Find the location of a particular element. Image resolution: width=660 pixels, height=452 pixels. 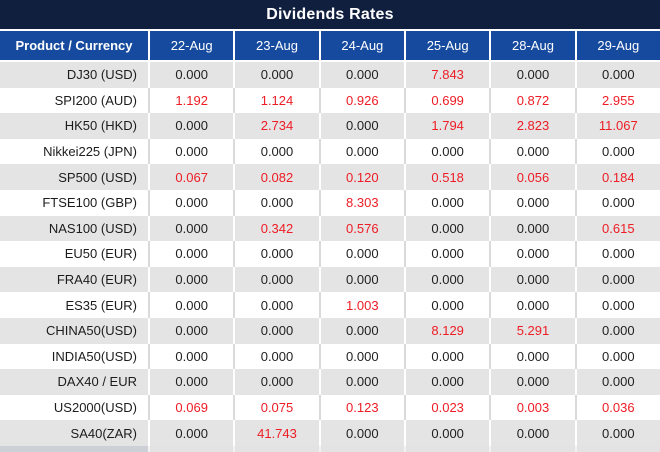

product-cell: EU50 (EUR) is located at coordinates (74, 254).